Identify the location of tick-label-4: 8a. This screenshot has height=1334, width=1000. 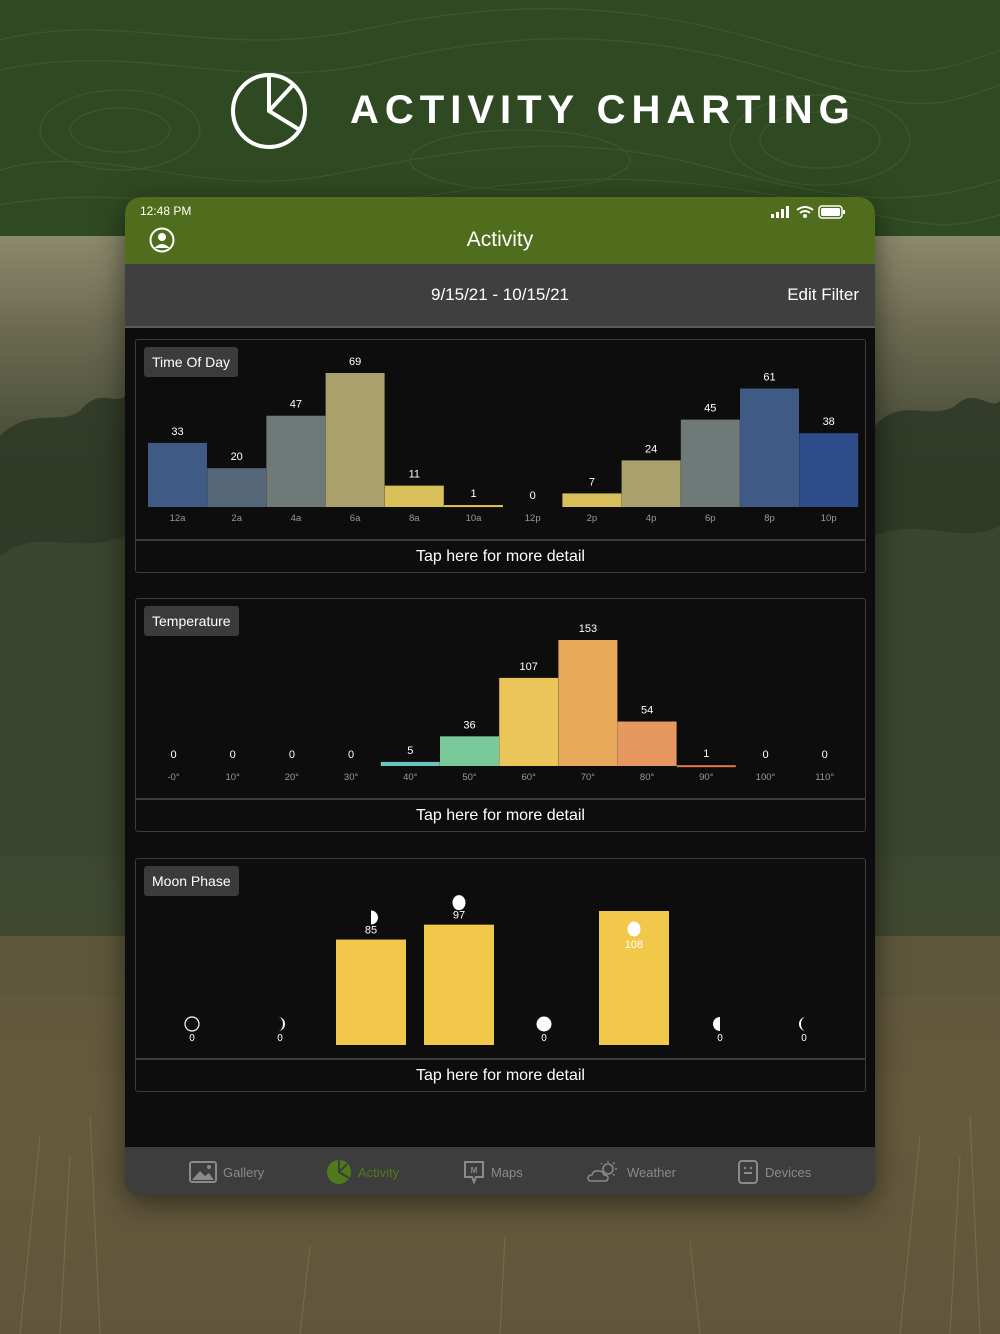
(414, 518).